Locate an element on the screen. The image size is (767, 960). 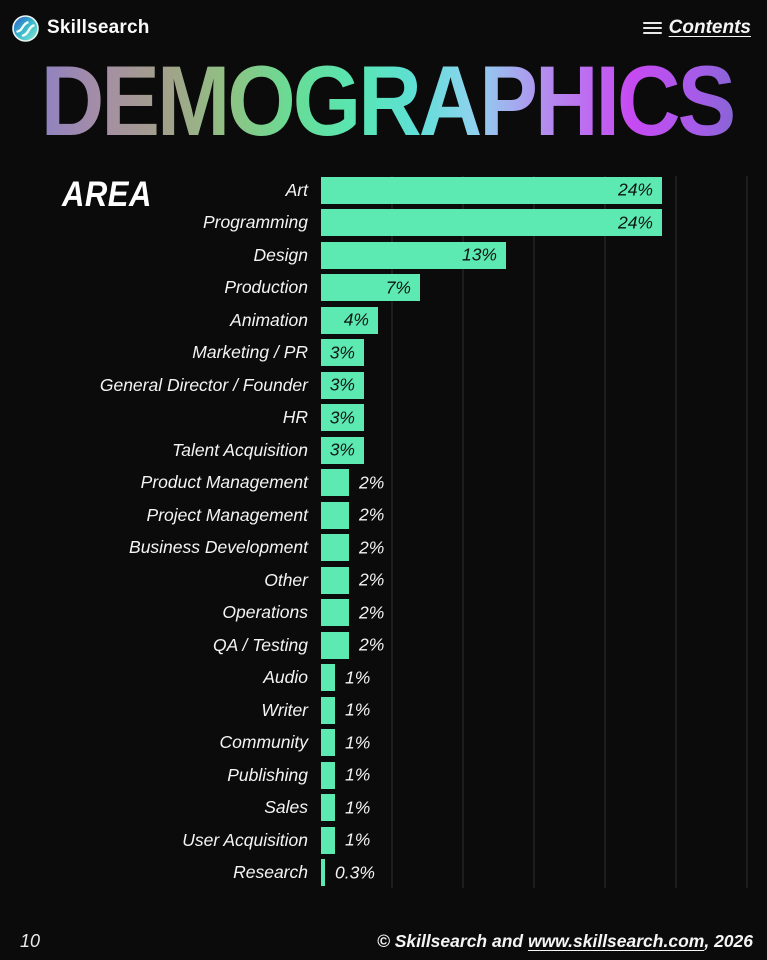
skillsearch-logo-icon is located at coordinates (25, 28).